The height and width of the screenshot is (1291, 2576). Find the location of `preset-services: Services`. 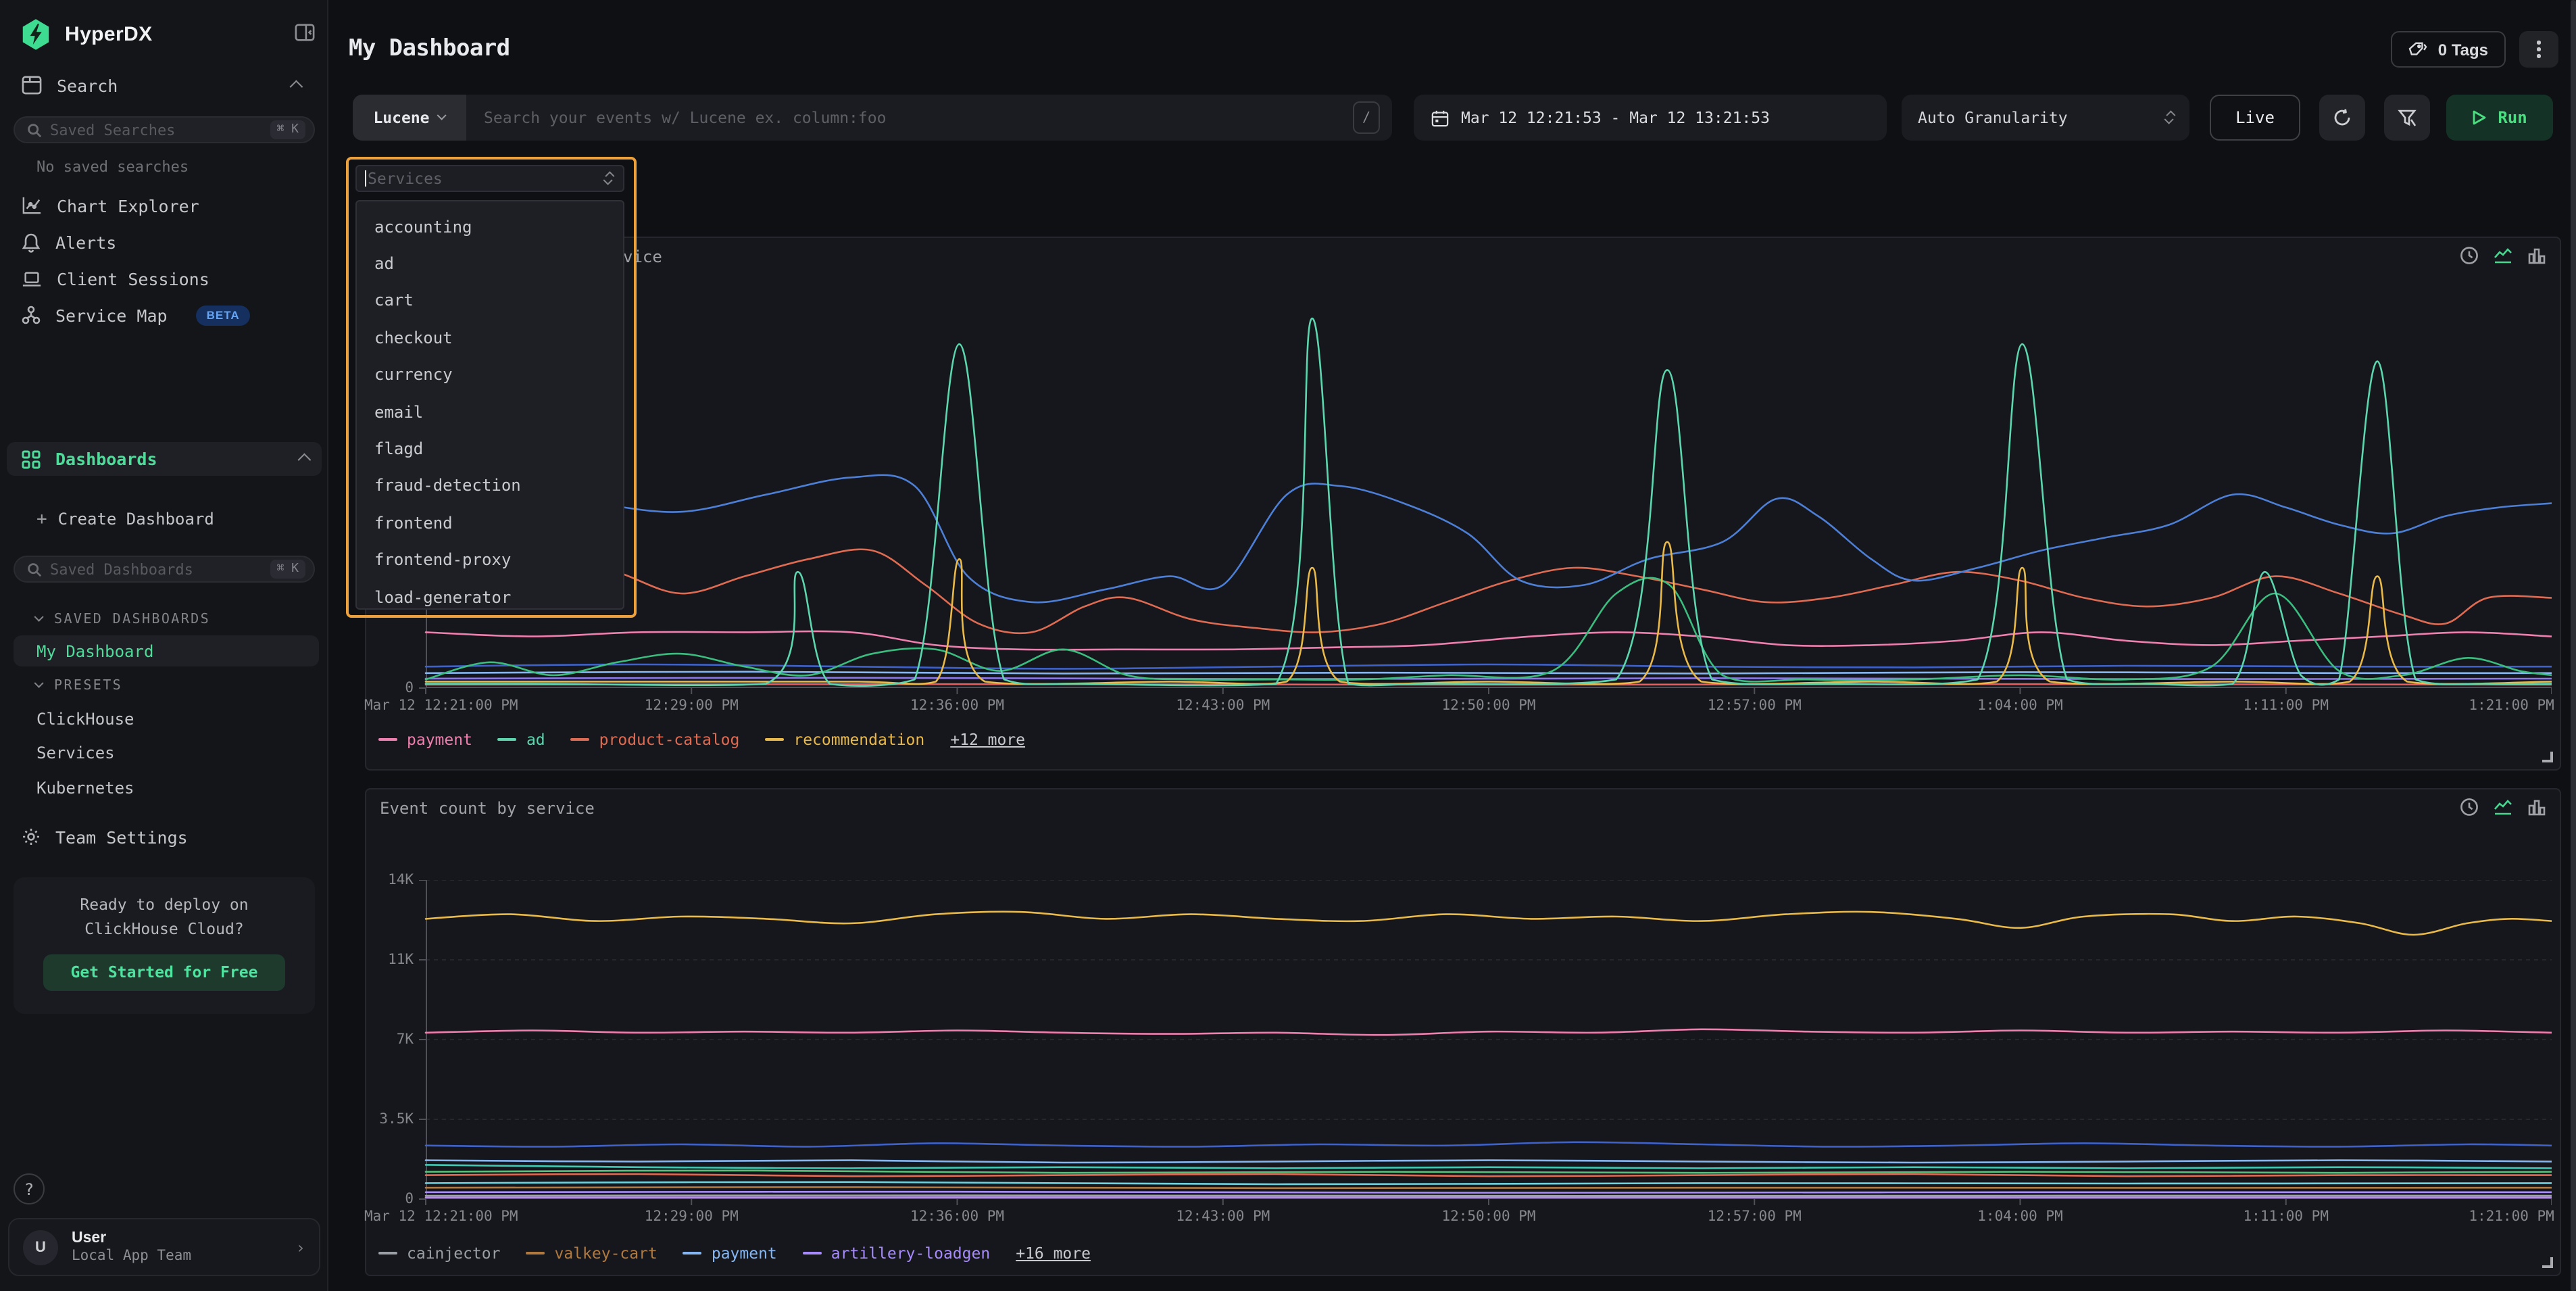

preset-services: Services is located at coordinates (75, 753).